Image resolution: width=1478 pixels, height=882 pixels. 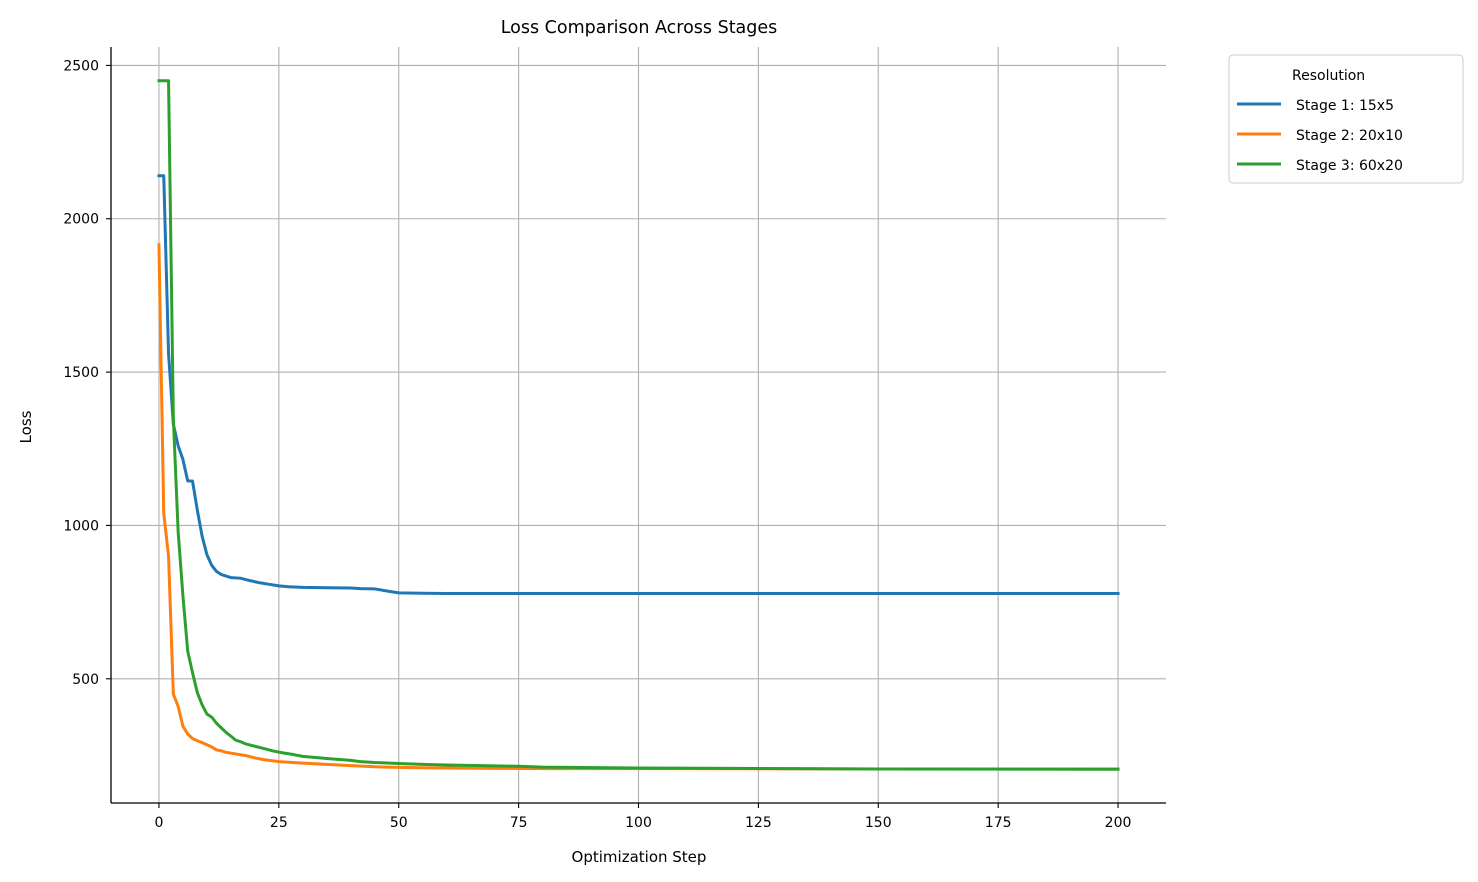 What do you see at coordinates (81, 373) in the screenshot?
I see `y-tick-label: 1500` at bounding box center [81, 373].